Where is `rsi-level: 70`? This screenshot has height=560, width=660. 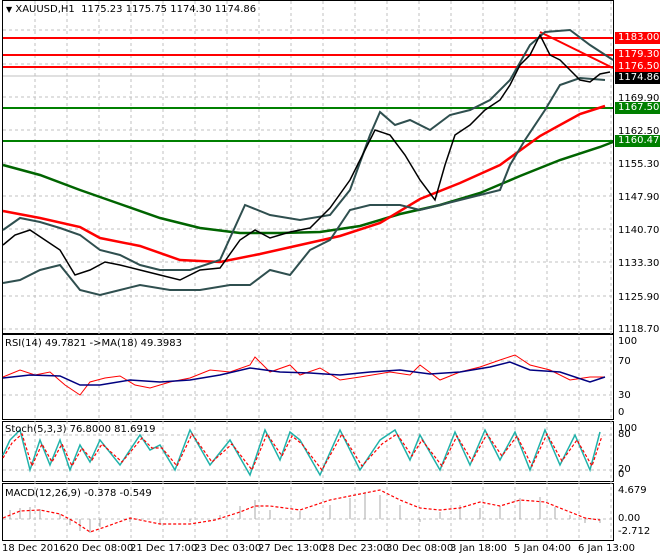 rsi-level: 70 is located at coordinates (624, 361).